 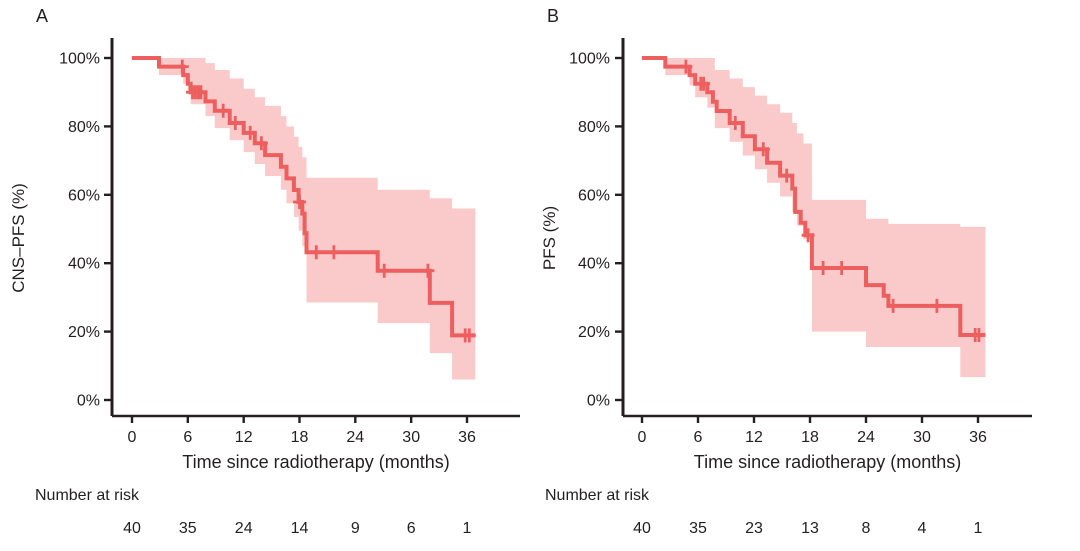 I want to click on y-axis-title: CNS–PFS (%), so click(x=18, y=238).